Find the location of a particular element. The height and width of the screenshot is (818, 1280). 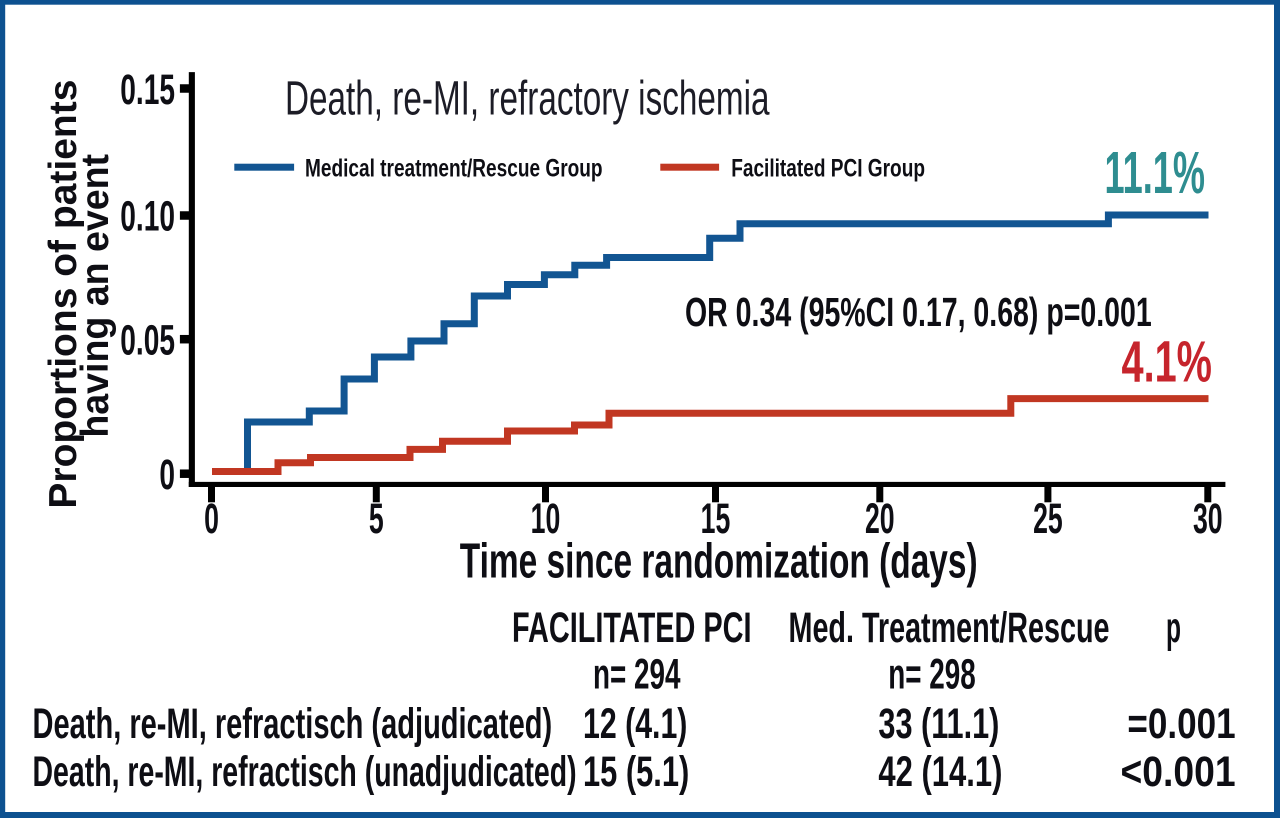

svg-text: 0.10 is located at coordinates (147, 216).